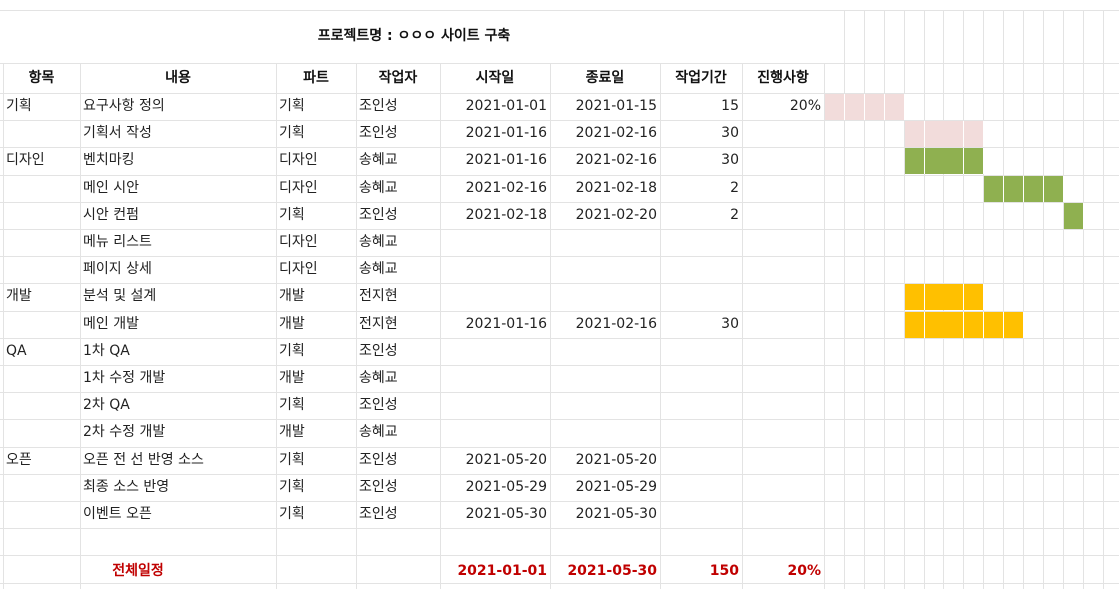 The height and width of the screenshot is (589, 1119). I want to click on cell-worker: 전지현, so click(378, 296).